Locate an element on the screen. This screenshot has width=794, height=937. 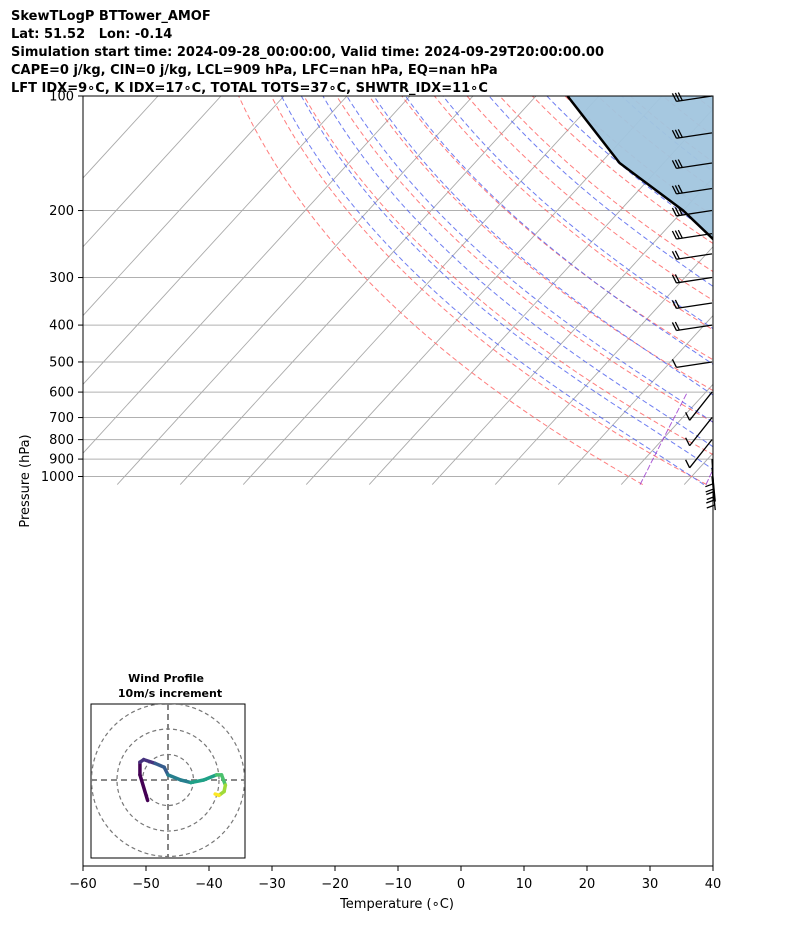
title-line-2: Lat: 51.52 Lon: -0.14 is located at coordinates (92, 34).